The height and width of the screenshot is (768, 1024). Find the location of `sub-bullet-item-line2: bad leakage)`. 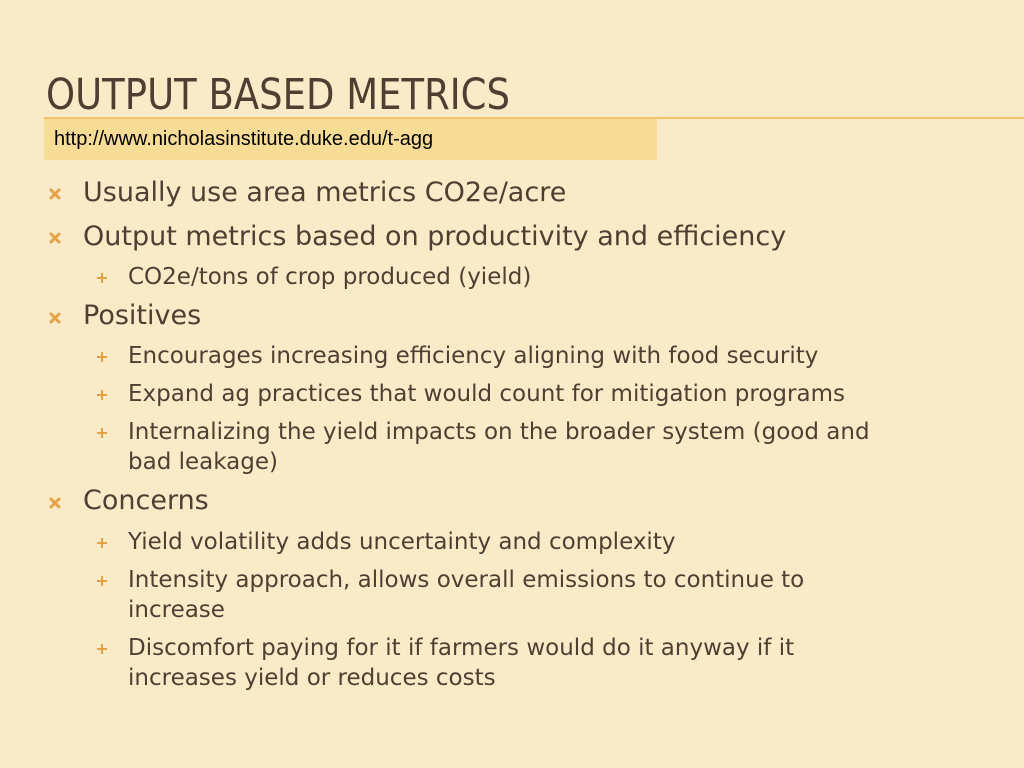

sub-bullet-item-line2: bad leakage) is located at coordinates (203, 462).